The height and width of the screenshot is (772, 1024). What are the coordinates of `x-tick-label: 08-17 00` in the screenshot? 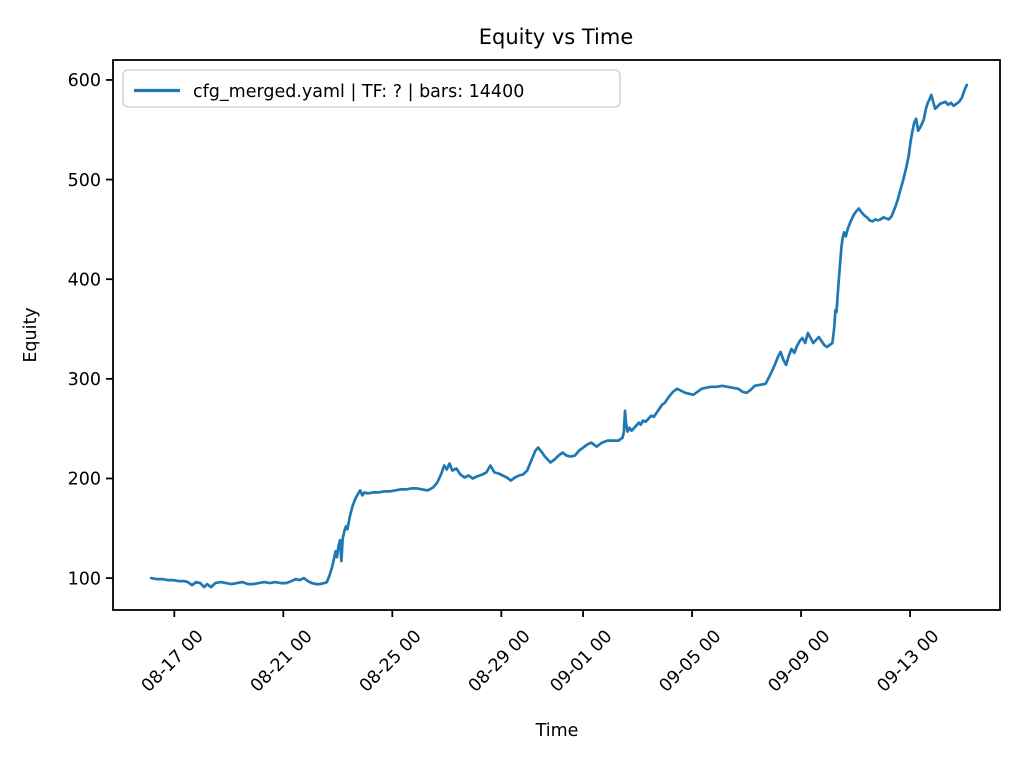 It's located at (173, 662).